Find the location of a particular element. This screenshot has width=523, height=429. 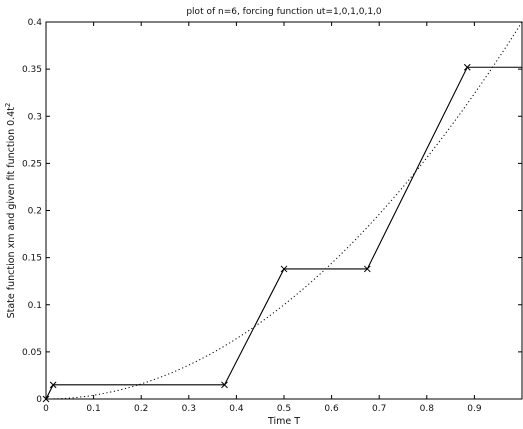

x-tick-label: 0.9 is located at coordinates (474, 409).